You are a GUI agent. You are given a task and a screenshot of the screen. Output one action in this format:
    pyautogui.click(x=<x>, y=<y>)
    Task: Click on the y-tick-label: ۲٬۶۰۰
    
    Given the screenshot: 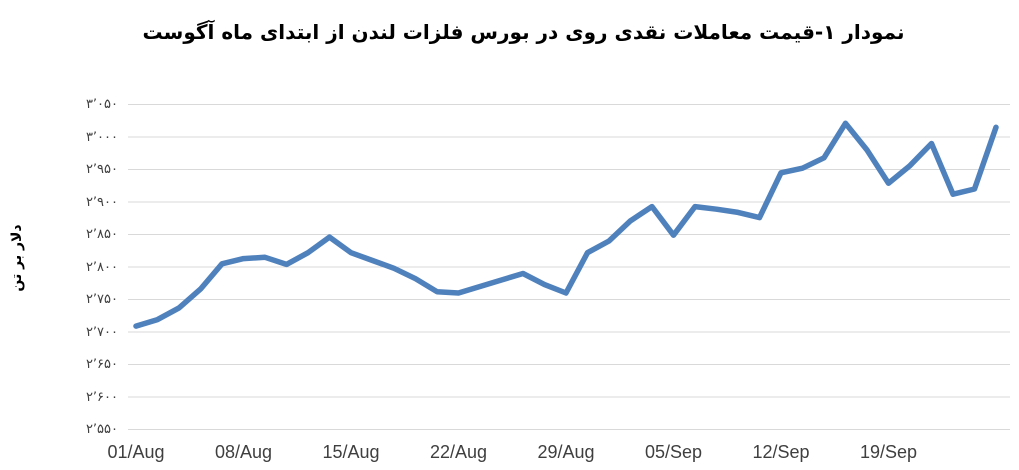 What is the action you would take?
    pyautogui.click(x=101, y=397)
    